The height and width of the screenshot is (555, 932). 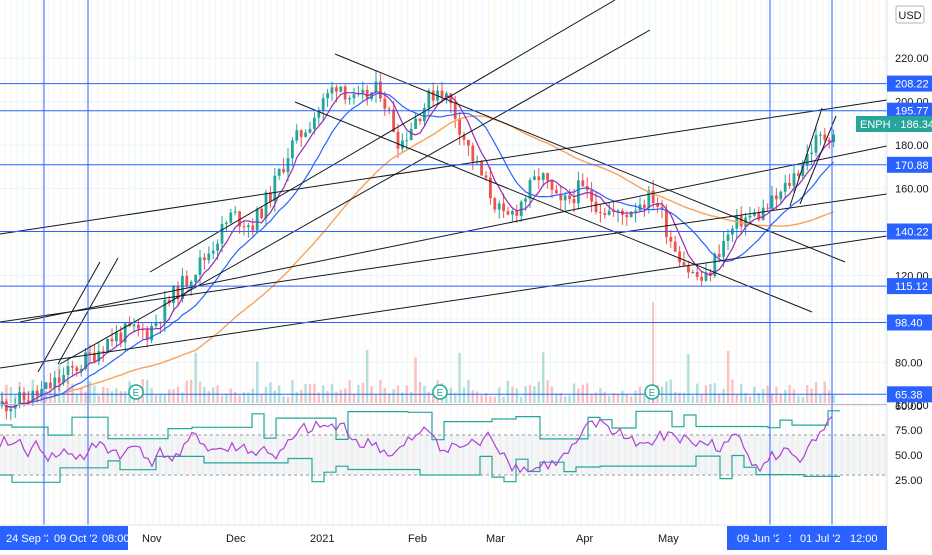 What do you see at coordinates (912, 146) in the screenshot?
I see `price-tick: 180.00` at bounding box center [912, 146].